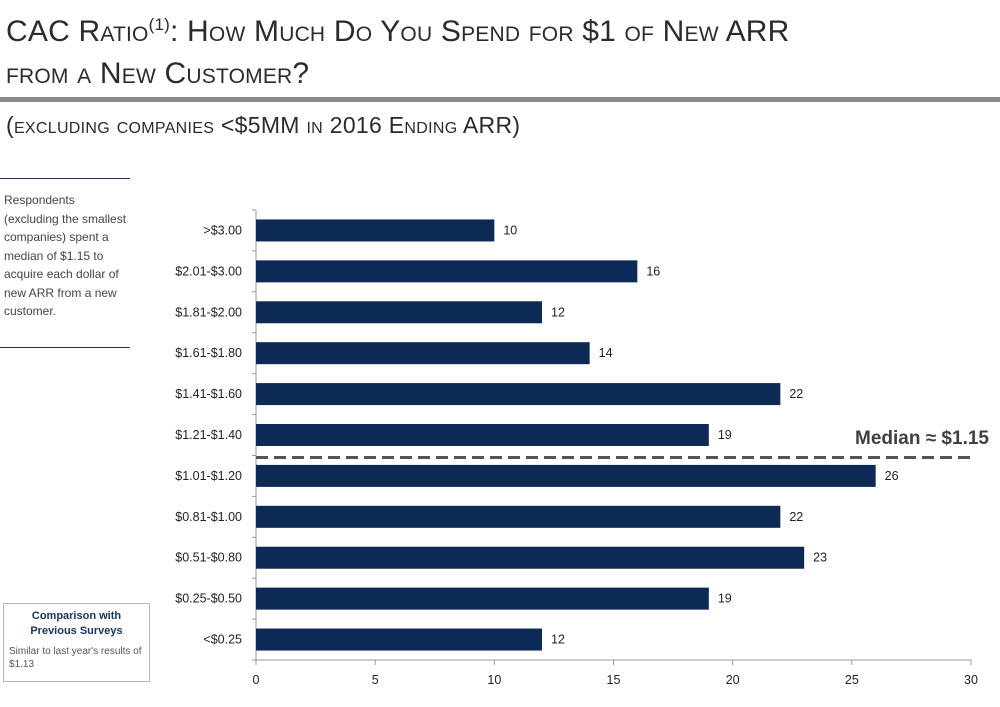 Image resolution: width=1000 pixels, height=707 pixels. Describe the element at coordinates (510, 230) in the screenshot. I see `data-label: 10` at that location.